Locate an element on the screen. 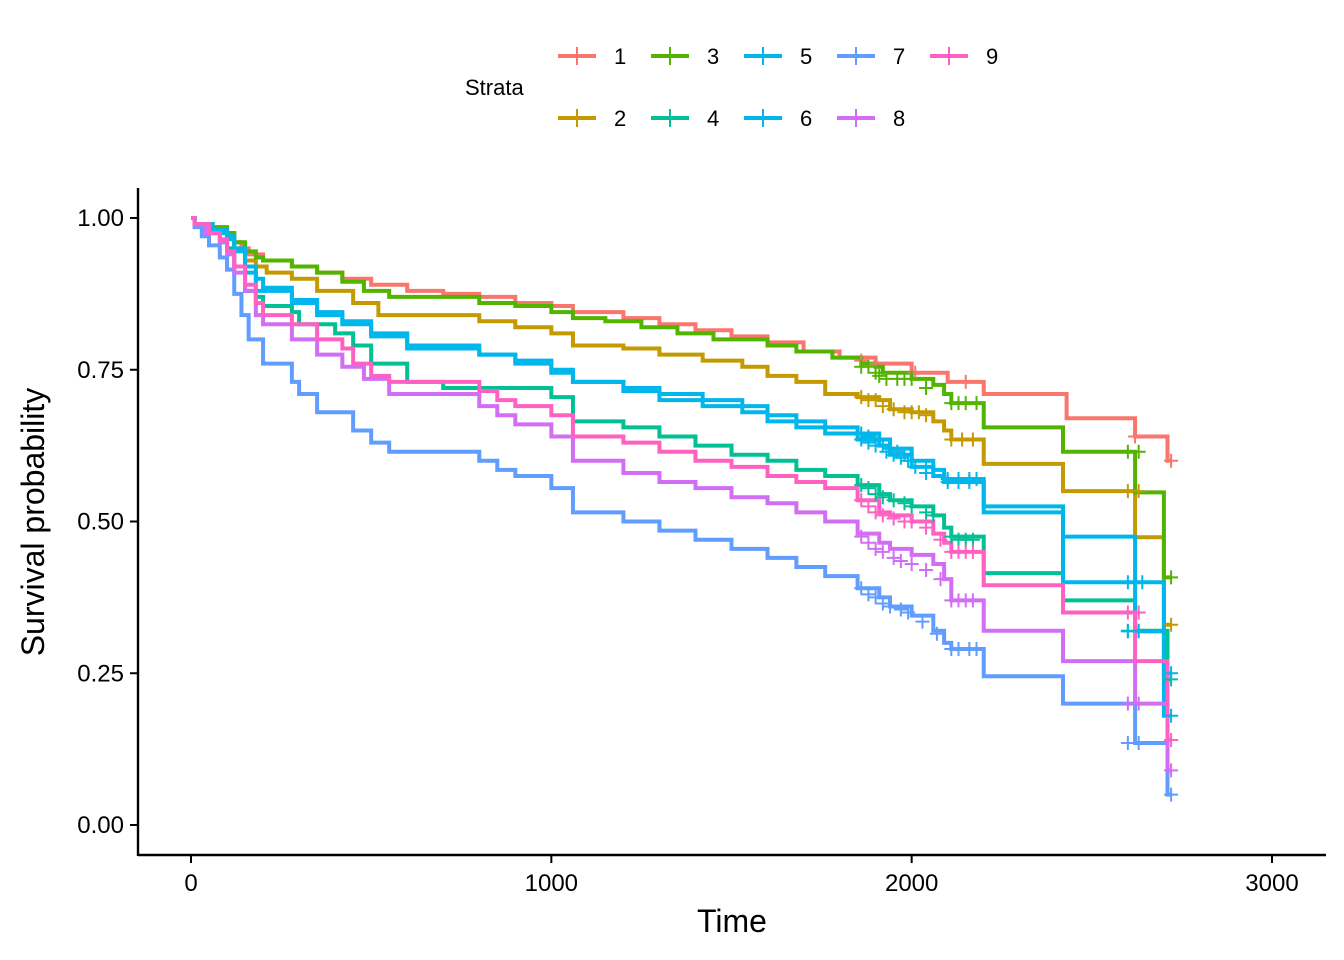 This screenshot has height=960, width=1344. legend-label: 7 is located at coordinates (899, 56).